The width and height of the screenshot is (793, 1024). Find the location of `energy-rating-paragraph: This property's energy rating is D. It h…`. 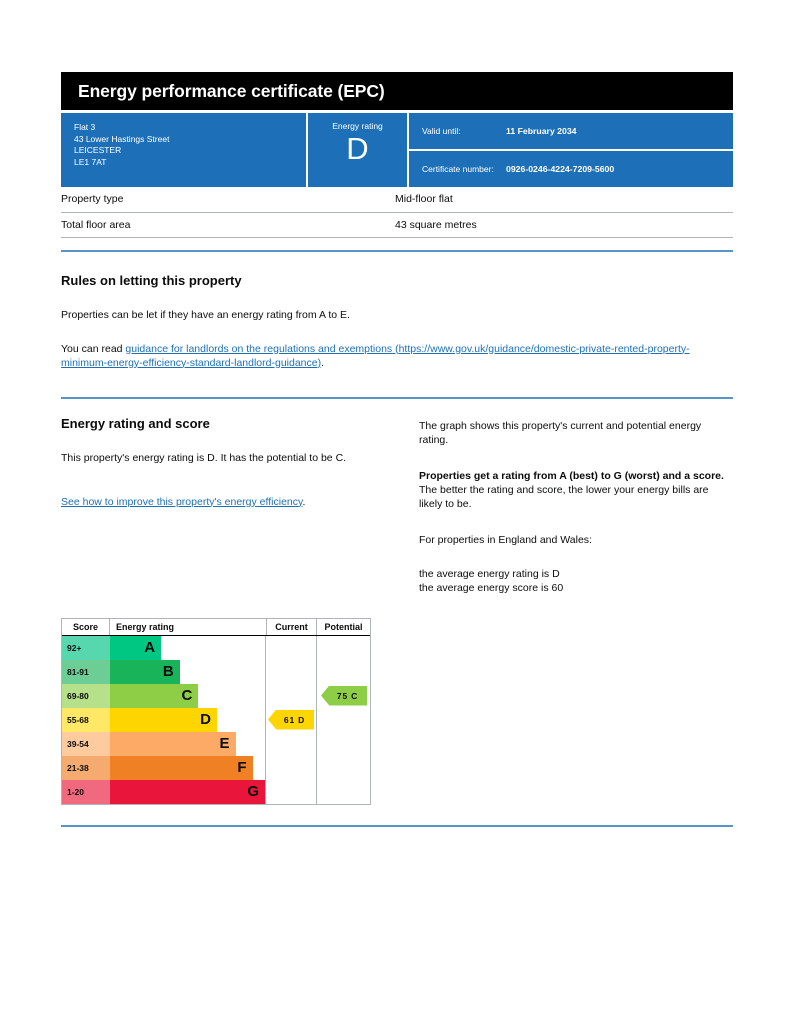

energy-rating-paragraph: This property's energy rating is D. It h… is located at coordinates (204, 457).